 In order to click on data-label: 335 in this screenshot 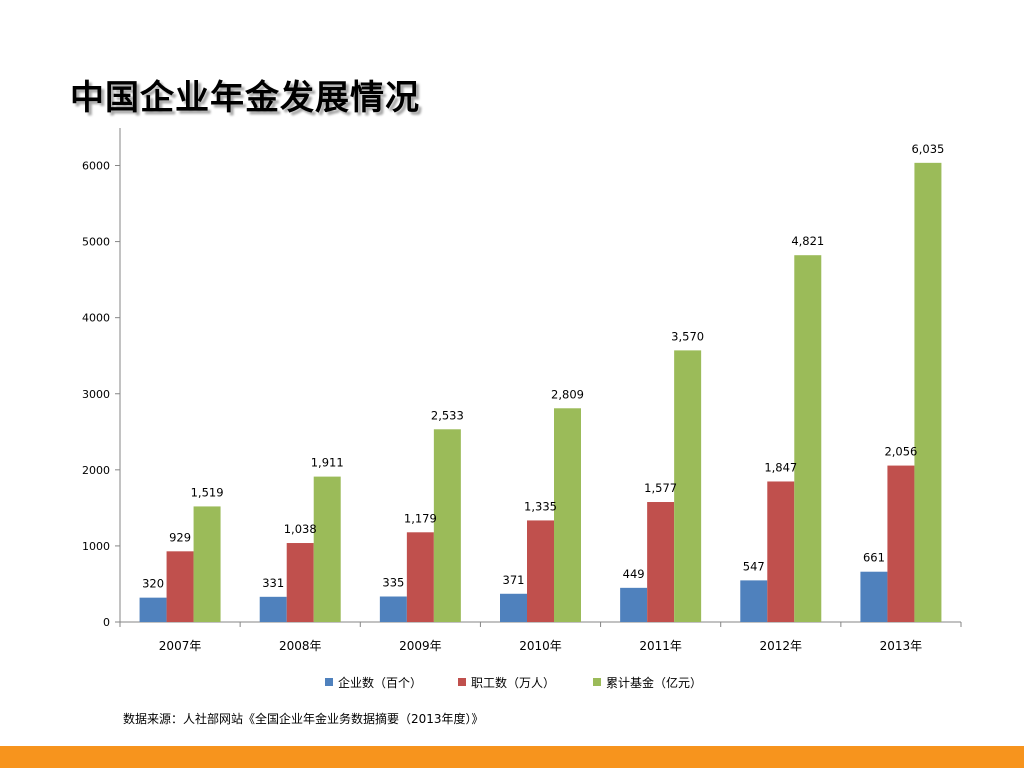, I will do `click(393, 583)`.